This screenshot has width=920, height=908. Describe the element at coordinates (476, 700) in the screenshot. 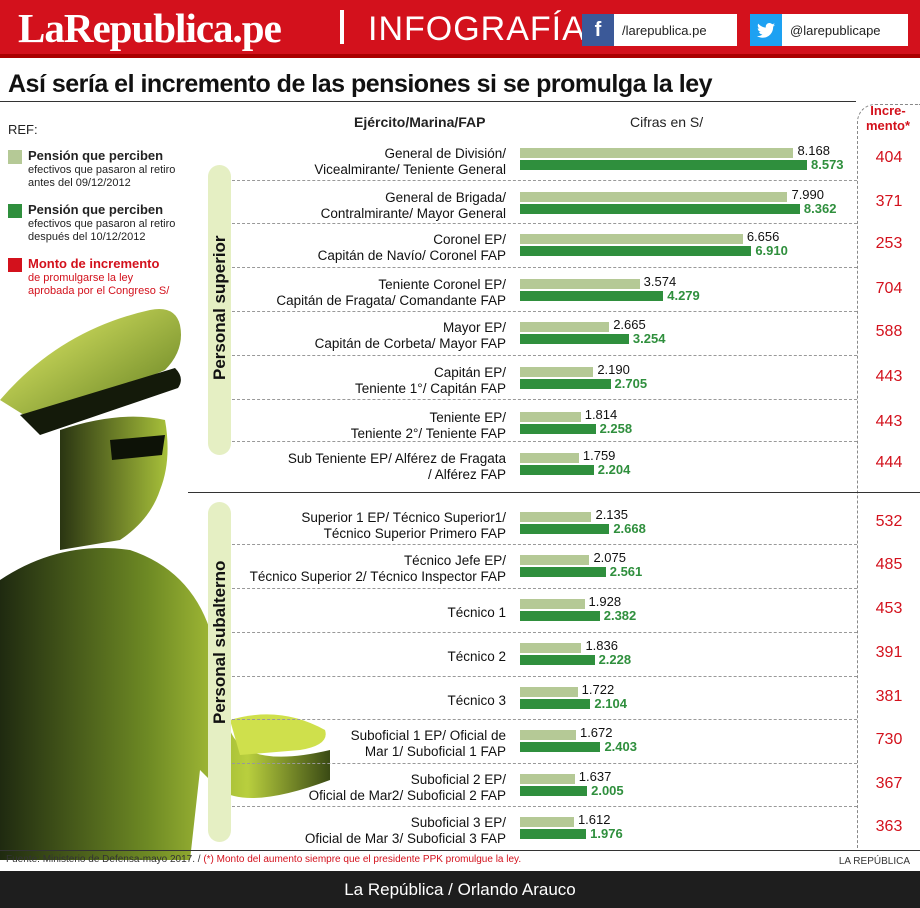

I see `row-label-line: Técnico 3` at that location.